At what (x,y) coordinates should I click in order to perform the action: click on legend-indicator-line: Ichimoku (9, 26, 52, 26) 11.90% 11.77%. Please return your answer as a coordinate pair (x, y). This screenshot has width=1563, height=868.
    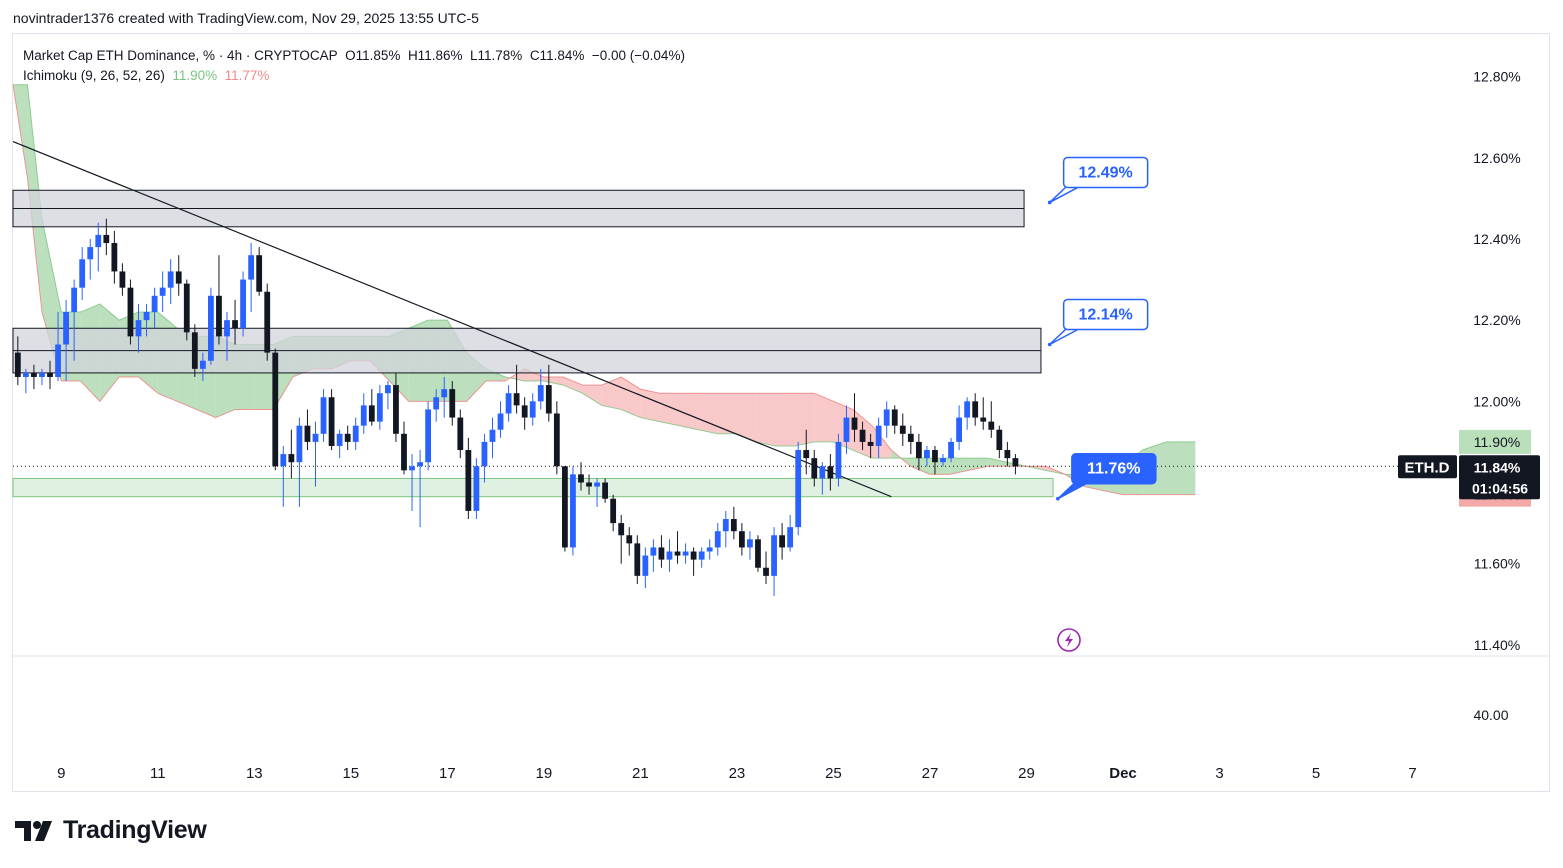
    Looking at the image, I should click on (354, 76).